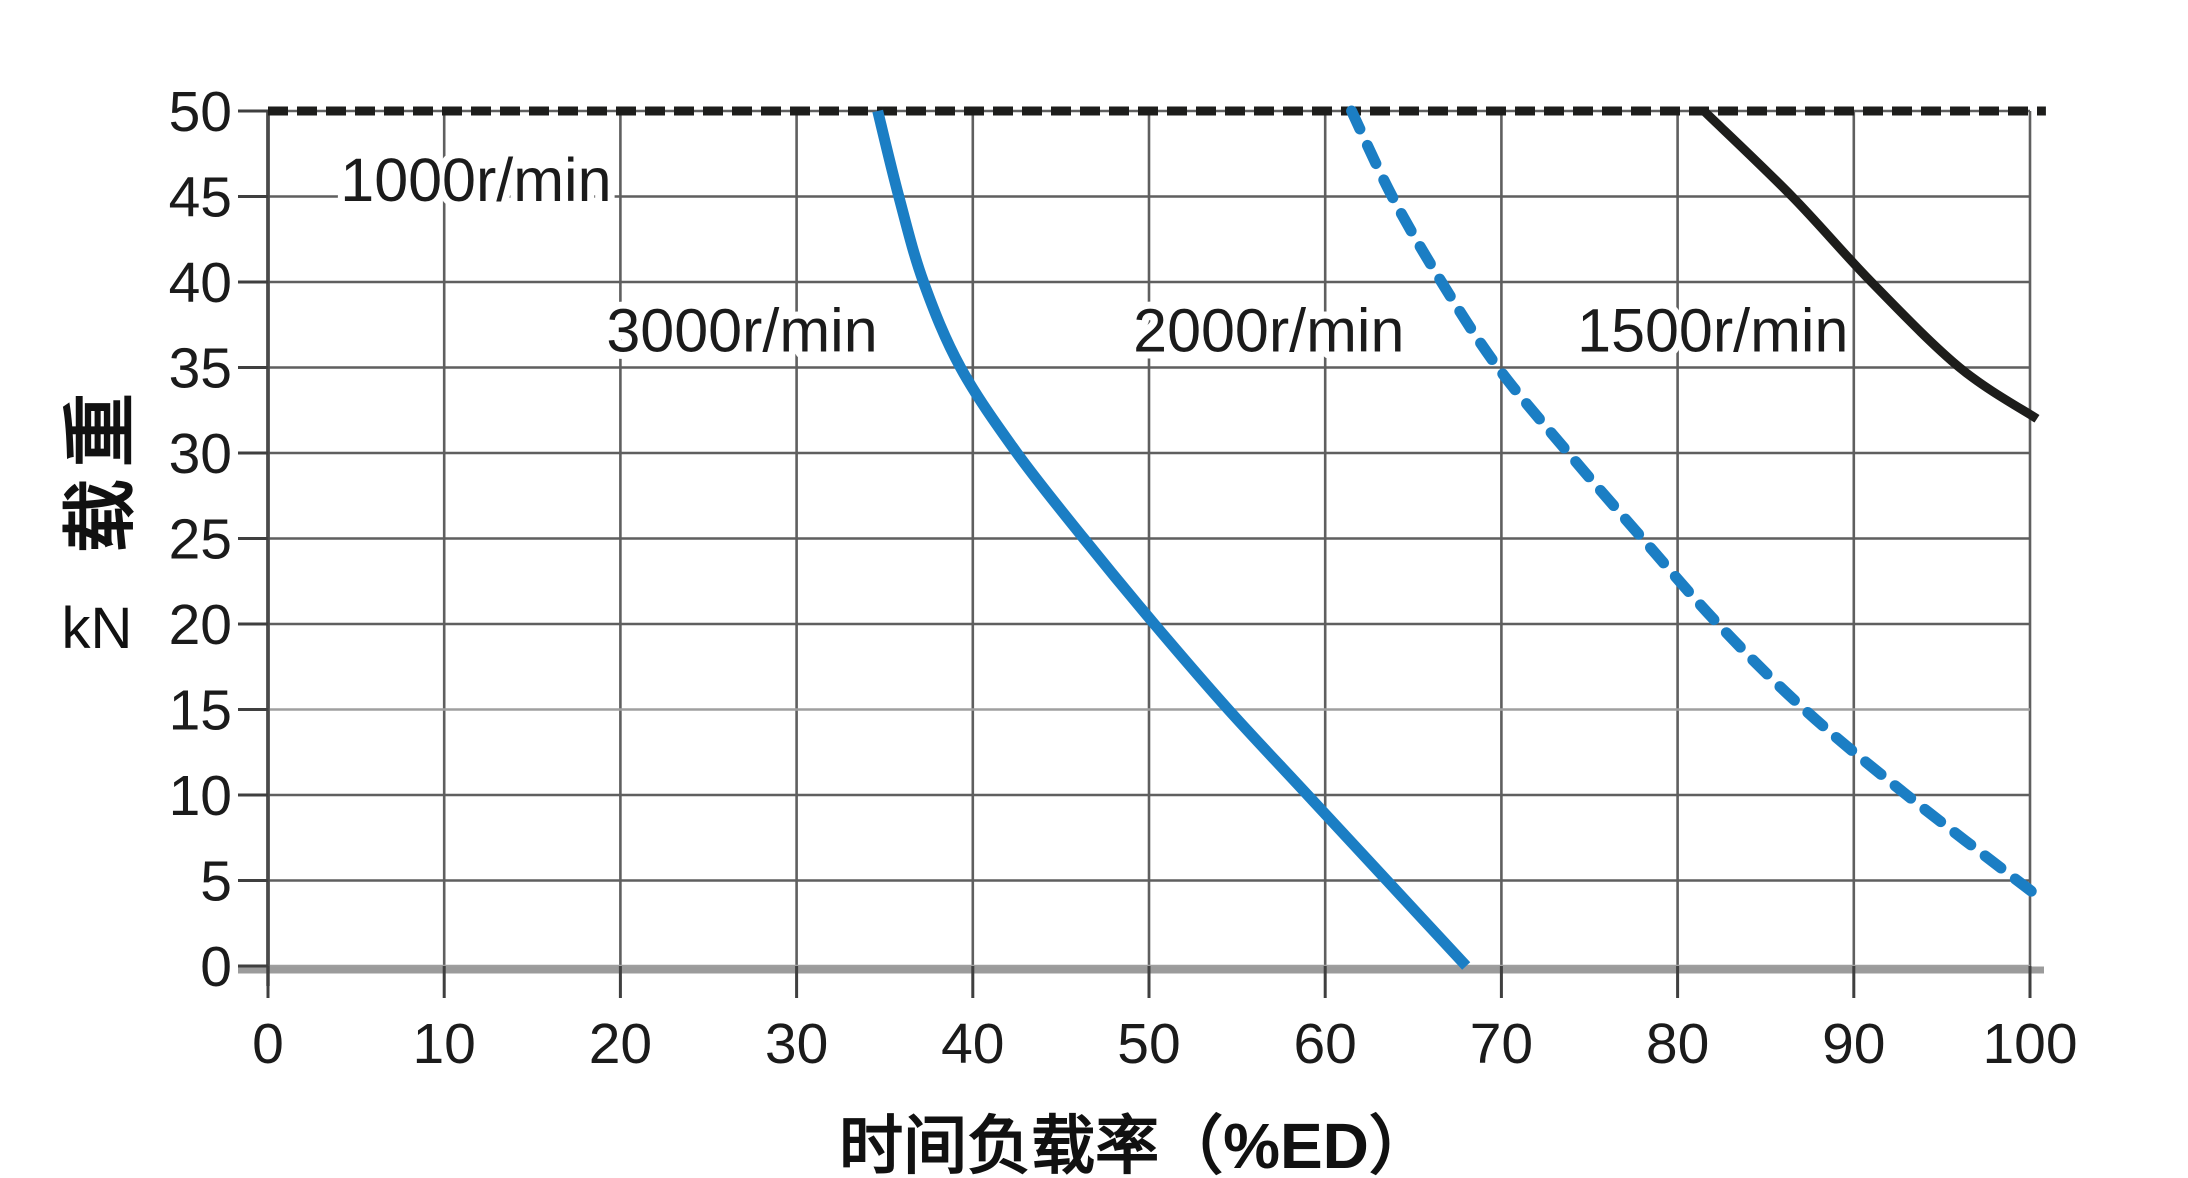 The width and height of the screenshot is (2188, 1178). I want to click on y-tick-label: 5, so click(216, 882).